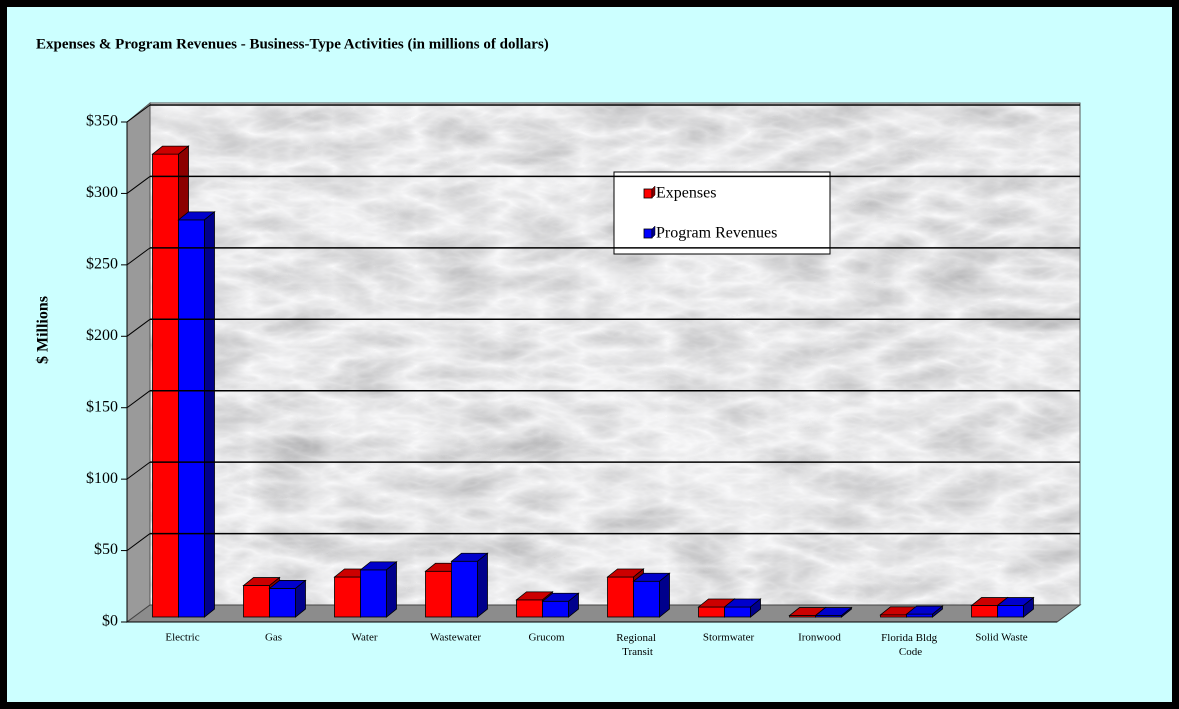  Describe the element at coordinates (819, 638) in the screenshot. I see `x-tick-label: Ironwood` at that location.